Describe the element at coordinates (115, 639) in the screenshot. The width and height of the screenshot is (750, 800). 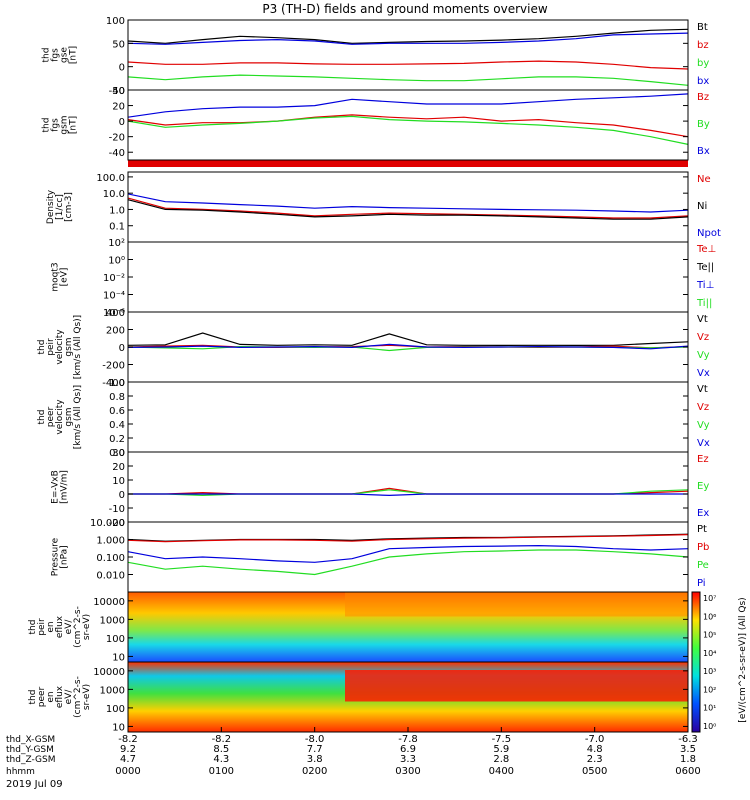
I see `y-tick-label: 100` at that location.